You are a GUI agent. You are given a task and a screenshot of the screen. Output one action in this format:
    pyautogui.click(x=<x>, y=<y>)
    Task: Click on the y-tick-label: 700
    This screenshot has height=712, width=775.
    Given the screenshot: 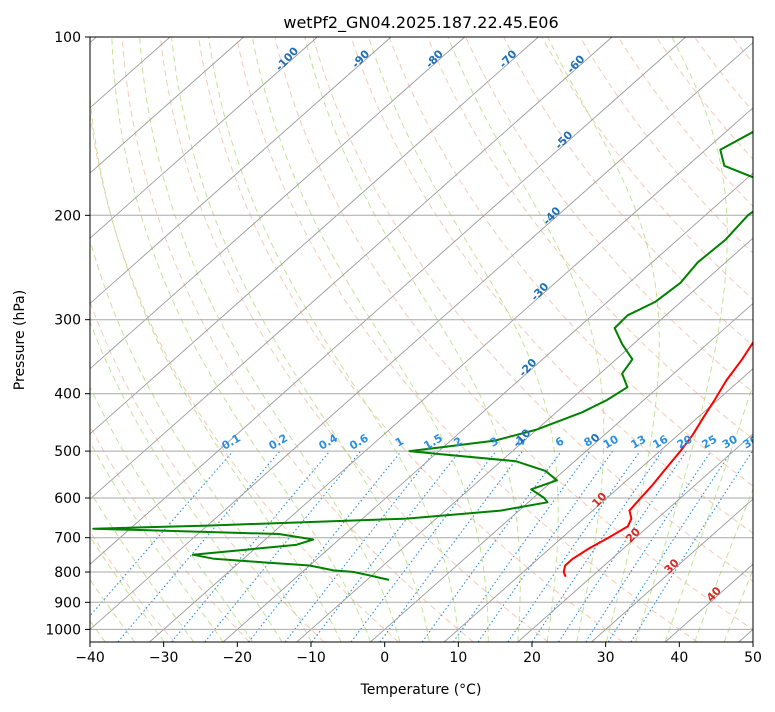 What is the action you would take?
    pyautogui.click(x=67, y=539)
    